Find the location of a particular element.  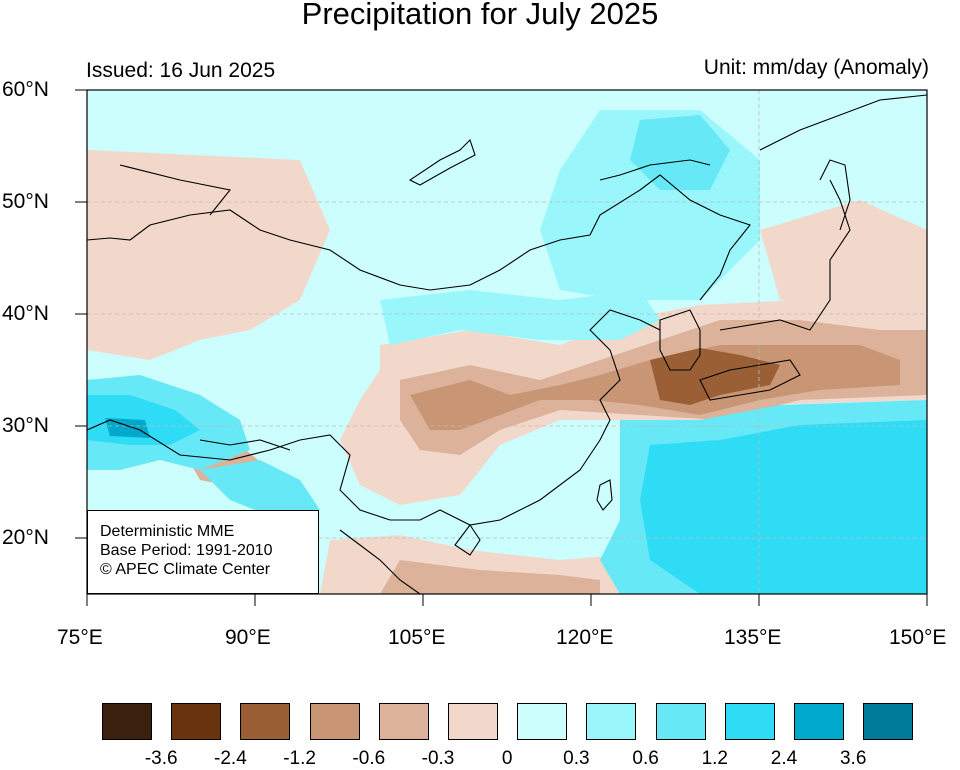

wet-region-eastern-siberia is located at coordinates (680, 152).